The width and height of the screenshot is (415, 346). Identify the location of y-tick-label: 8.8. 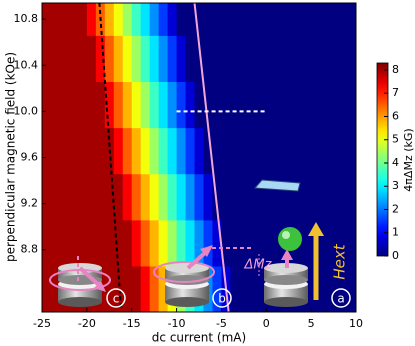
(30, 249).